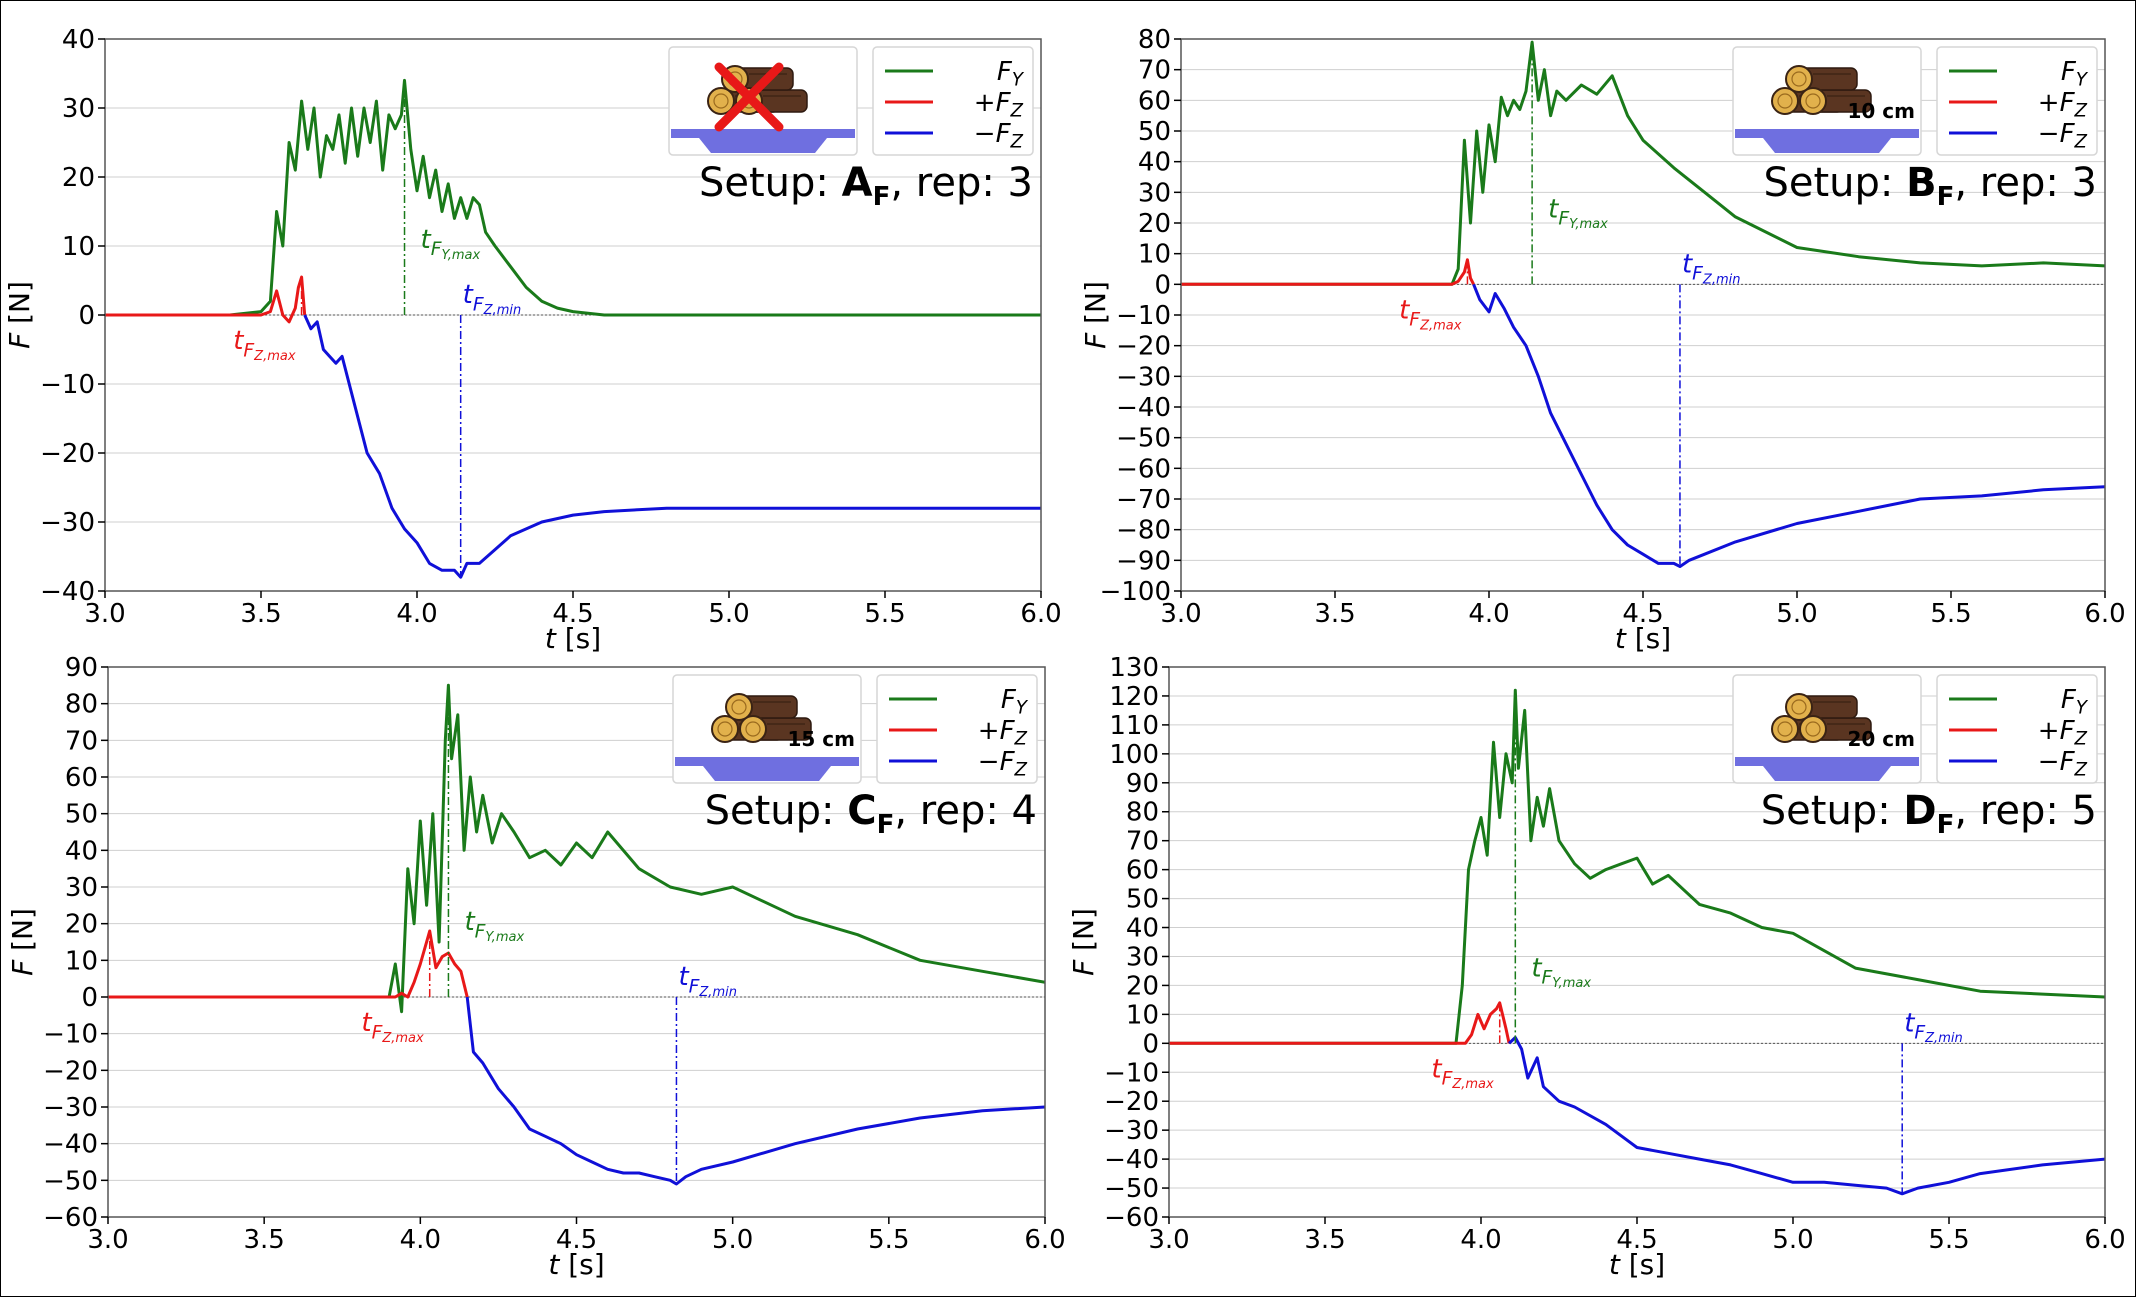  I want to click on annotation-t-fy-max: tFY,max, so click(1578, 213).